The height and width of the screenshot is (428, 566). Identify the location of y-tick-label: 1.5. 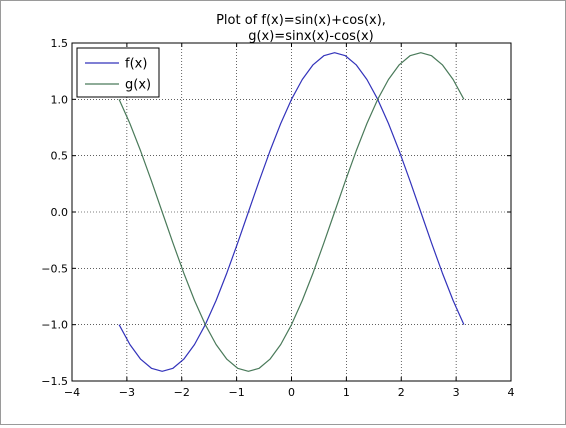
(60, 43).